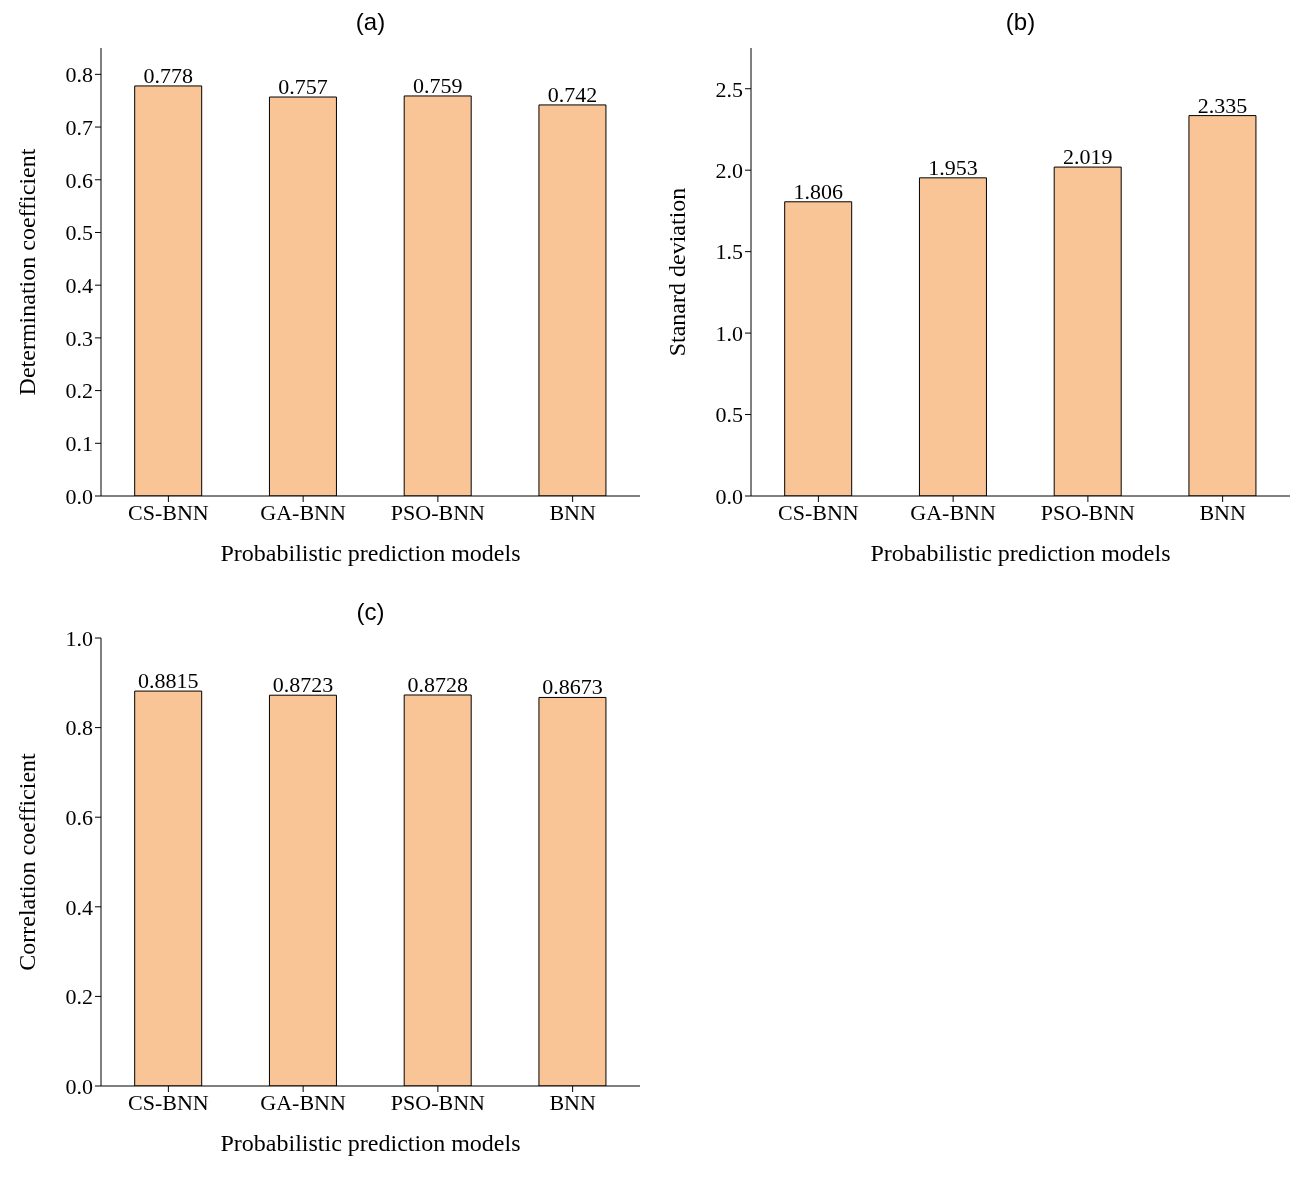 The width and height of the screenshot is (1290, 1179). Describe the element at coordinates (26, 861) in the screenshot. I see `y-axis-title: Correlation coefficient` at that location.